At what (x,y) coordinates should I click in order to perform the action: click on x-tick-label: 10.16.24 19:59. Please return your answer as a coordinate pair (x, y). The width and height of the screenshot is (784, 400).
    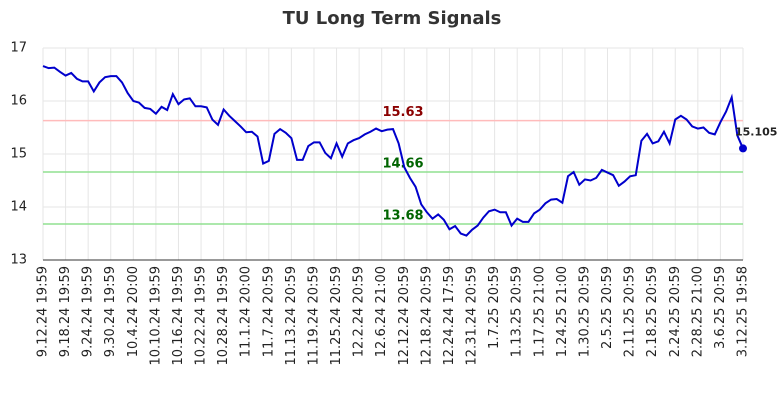
    Looking at the image, I should click on (178, 316).